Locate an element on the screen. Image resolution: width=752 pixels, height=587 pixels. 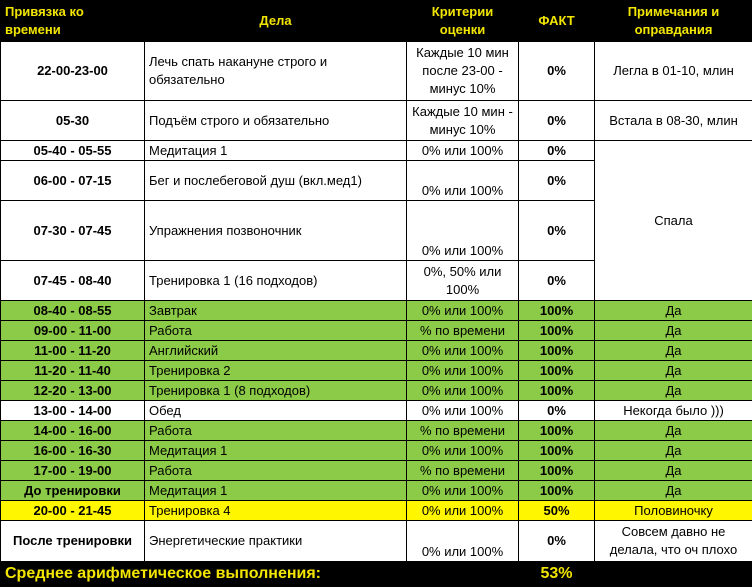
time-cell: 06-00 - 07-15 is located at coordinates (73, 181).